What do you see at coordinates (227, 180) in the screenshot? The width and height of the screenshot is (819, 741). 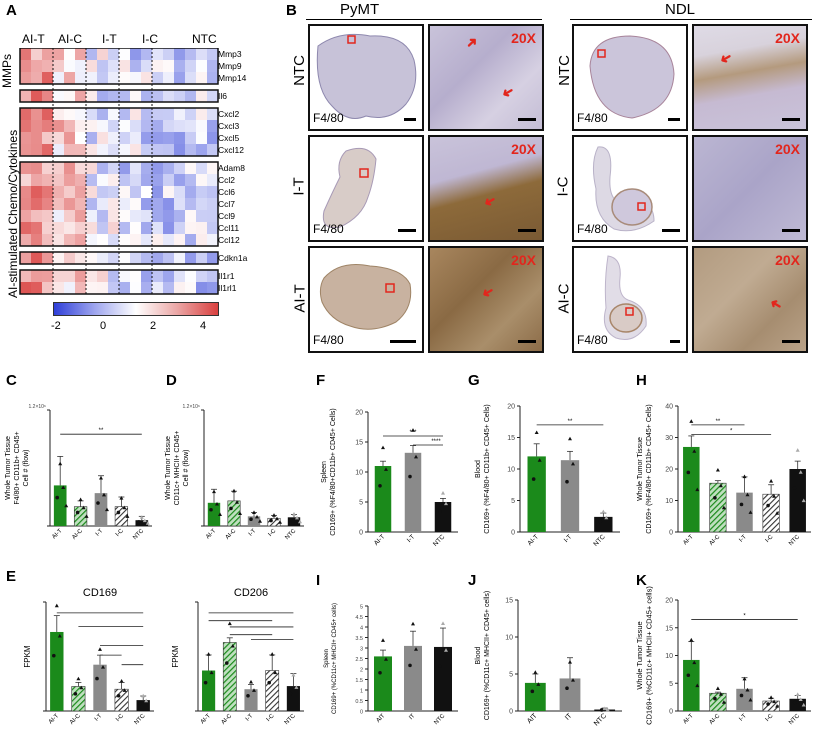 I see `gene-label: Ccl2` at bounding box center [227, 180].